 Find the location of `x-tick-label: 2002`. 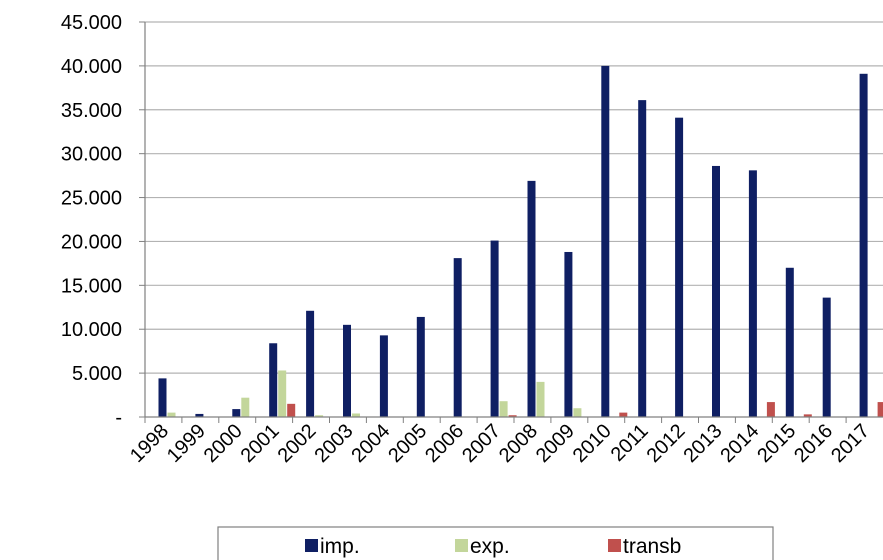

x-tick-label: 2002 is located at coordinates (297, 443).